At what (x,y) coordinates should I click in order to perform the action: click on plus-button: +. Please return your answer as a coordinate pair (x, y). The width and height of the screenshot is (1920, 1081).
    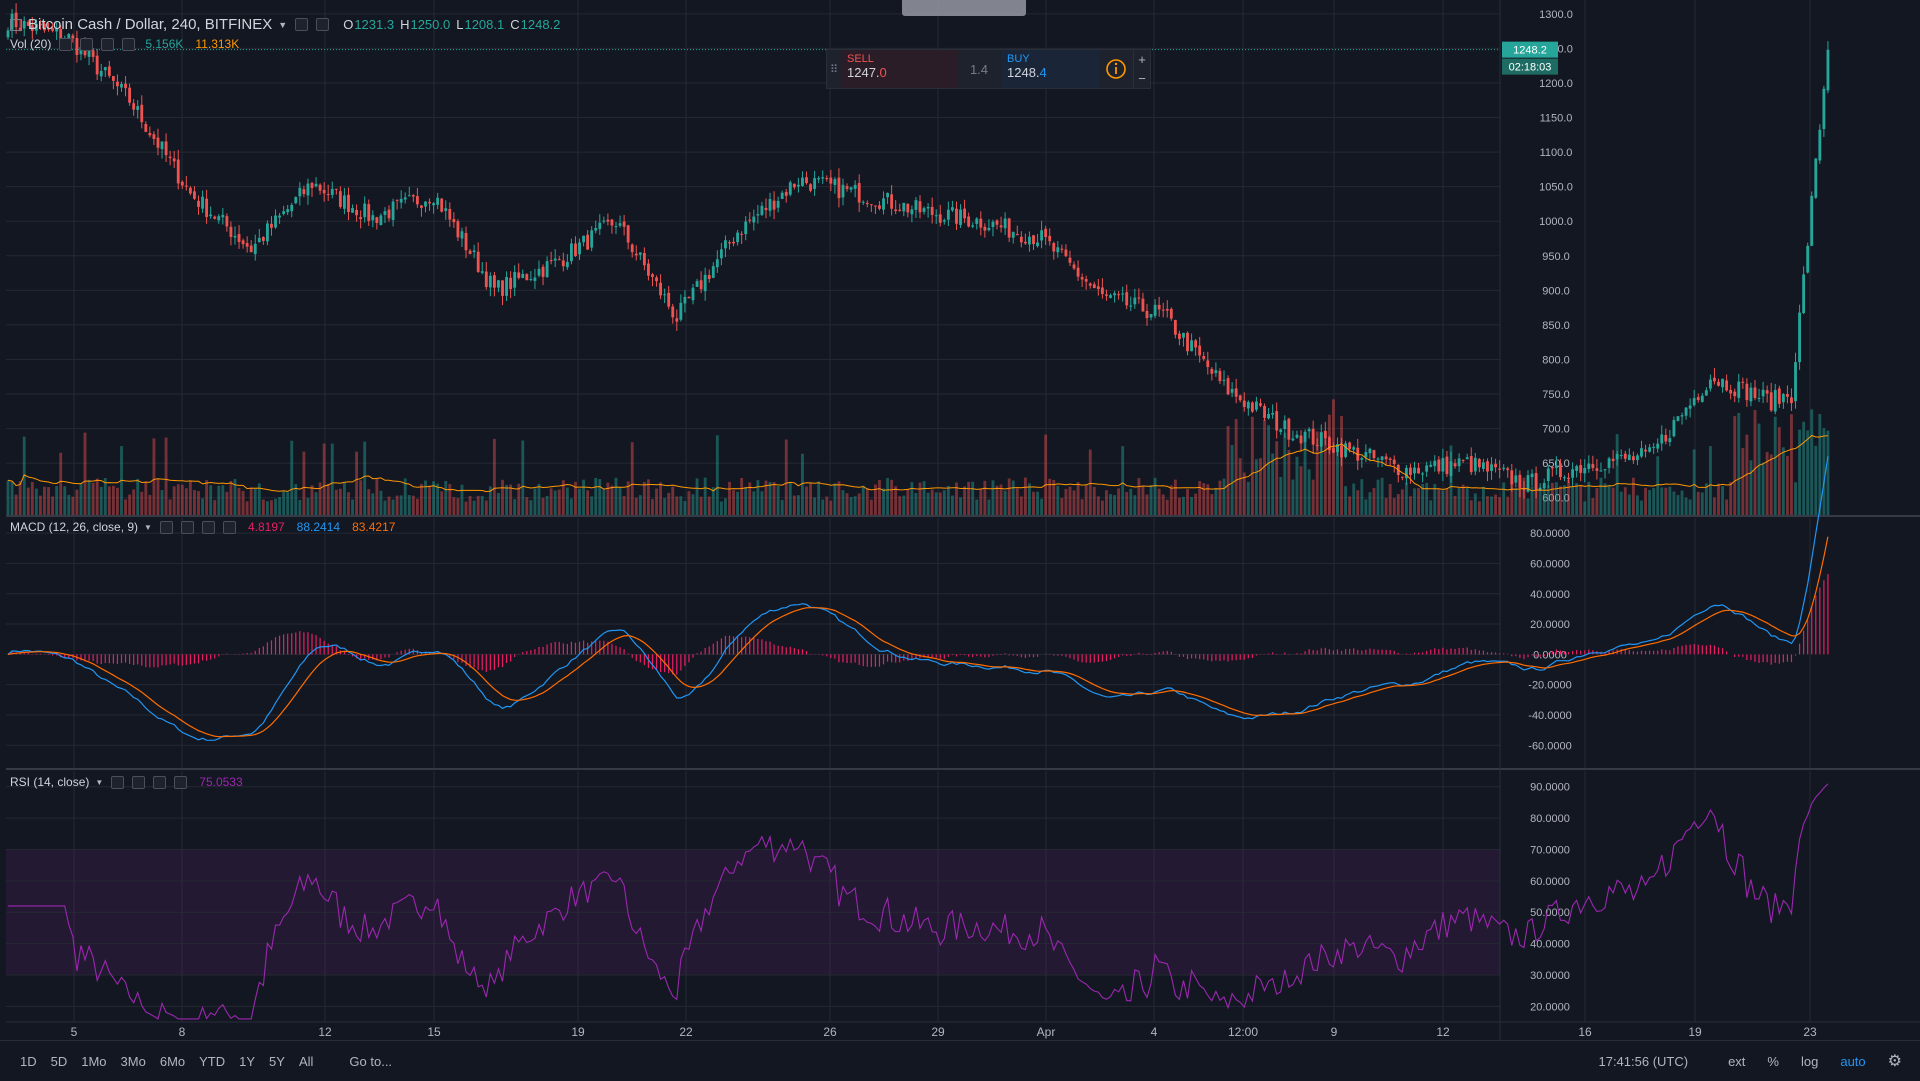
    Looking at the image, I should click on (1142, 59).